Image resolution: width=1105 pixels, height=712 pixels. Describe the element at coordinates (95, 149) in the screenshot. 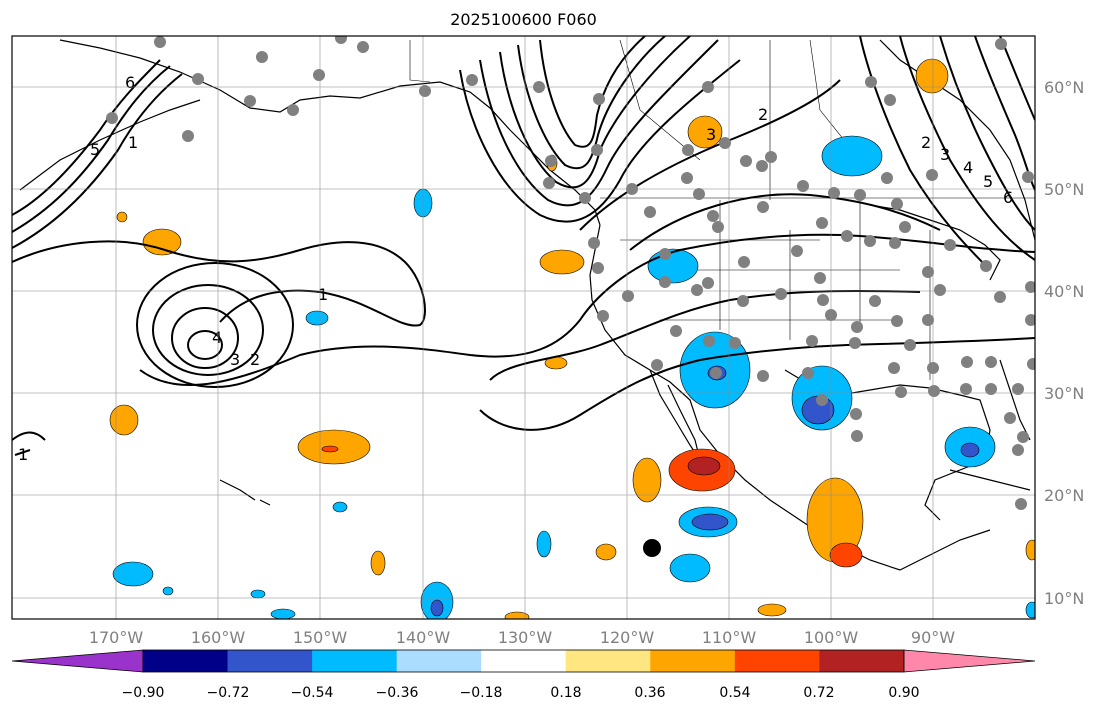

I see `contour-label: 5` at that location.